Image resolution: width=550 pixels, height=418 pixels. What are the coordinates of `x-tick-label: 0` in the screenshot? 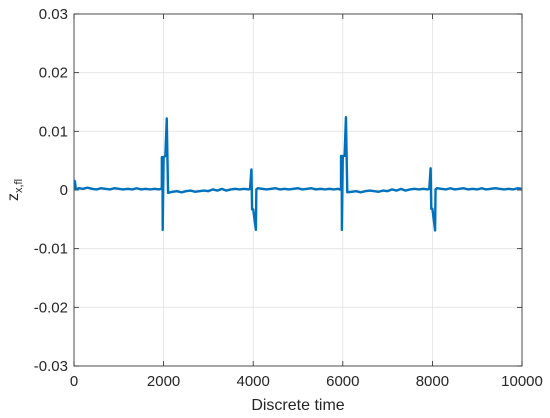 It's located at (74, 381).